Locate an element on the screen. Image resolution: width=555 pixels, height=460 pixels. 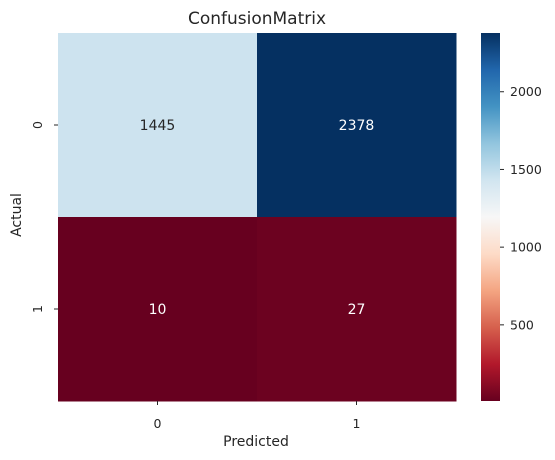
x-tick-label: 1 is located at coordinates (357, 423).